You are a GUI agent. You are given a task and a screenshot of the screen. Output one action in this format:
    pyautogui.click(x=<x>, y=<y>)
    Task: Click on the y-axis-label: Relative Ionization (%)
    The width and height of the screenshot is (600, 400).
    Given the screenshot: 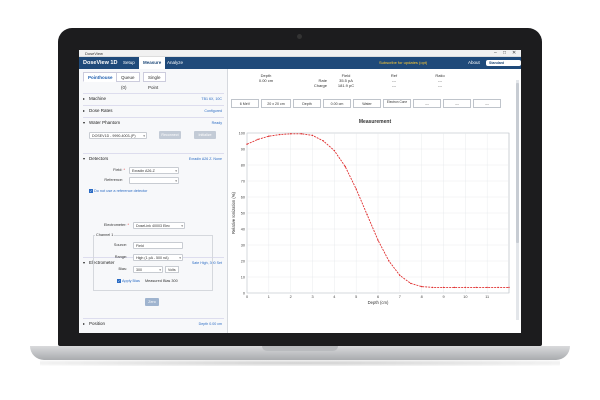 What is the action you would take?
    pyautogui.click(x=233, y=212)
    